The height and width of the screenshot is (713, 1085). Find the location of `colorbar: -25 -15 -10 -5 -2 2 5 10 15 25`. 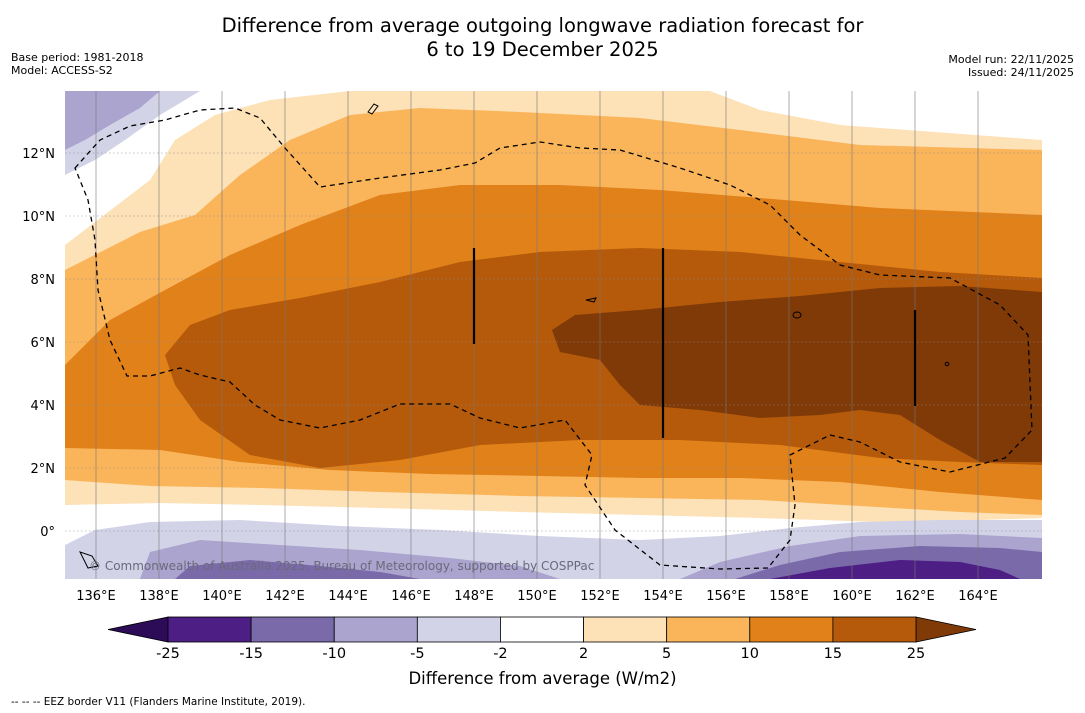

colorbar: -25 -15 -10 -5 -2 2 5 10 15 25 is located at coordinates (542, 639).